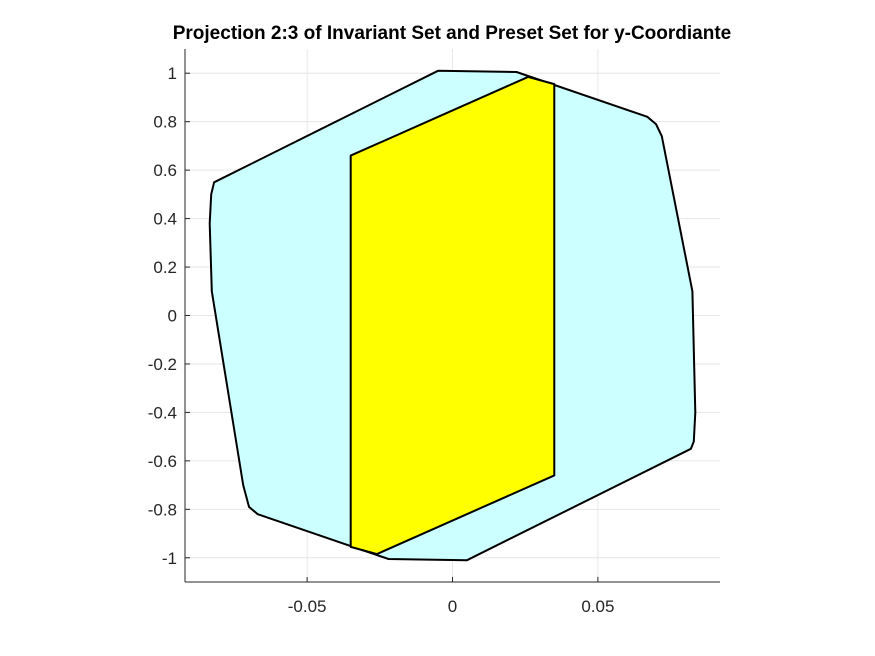 The height and width of the screenshot is (656, 875). What do you see at coordinates (165, 170) in the screenshot?
I see `y-tick-label: 0.6` at bounding box center [165, 170].